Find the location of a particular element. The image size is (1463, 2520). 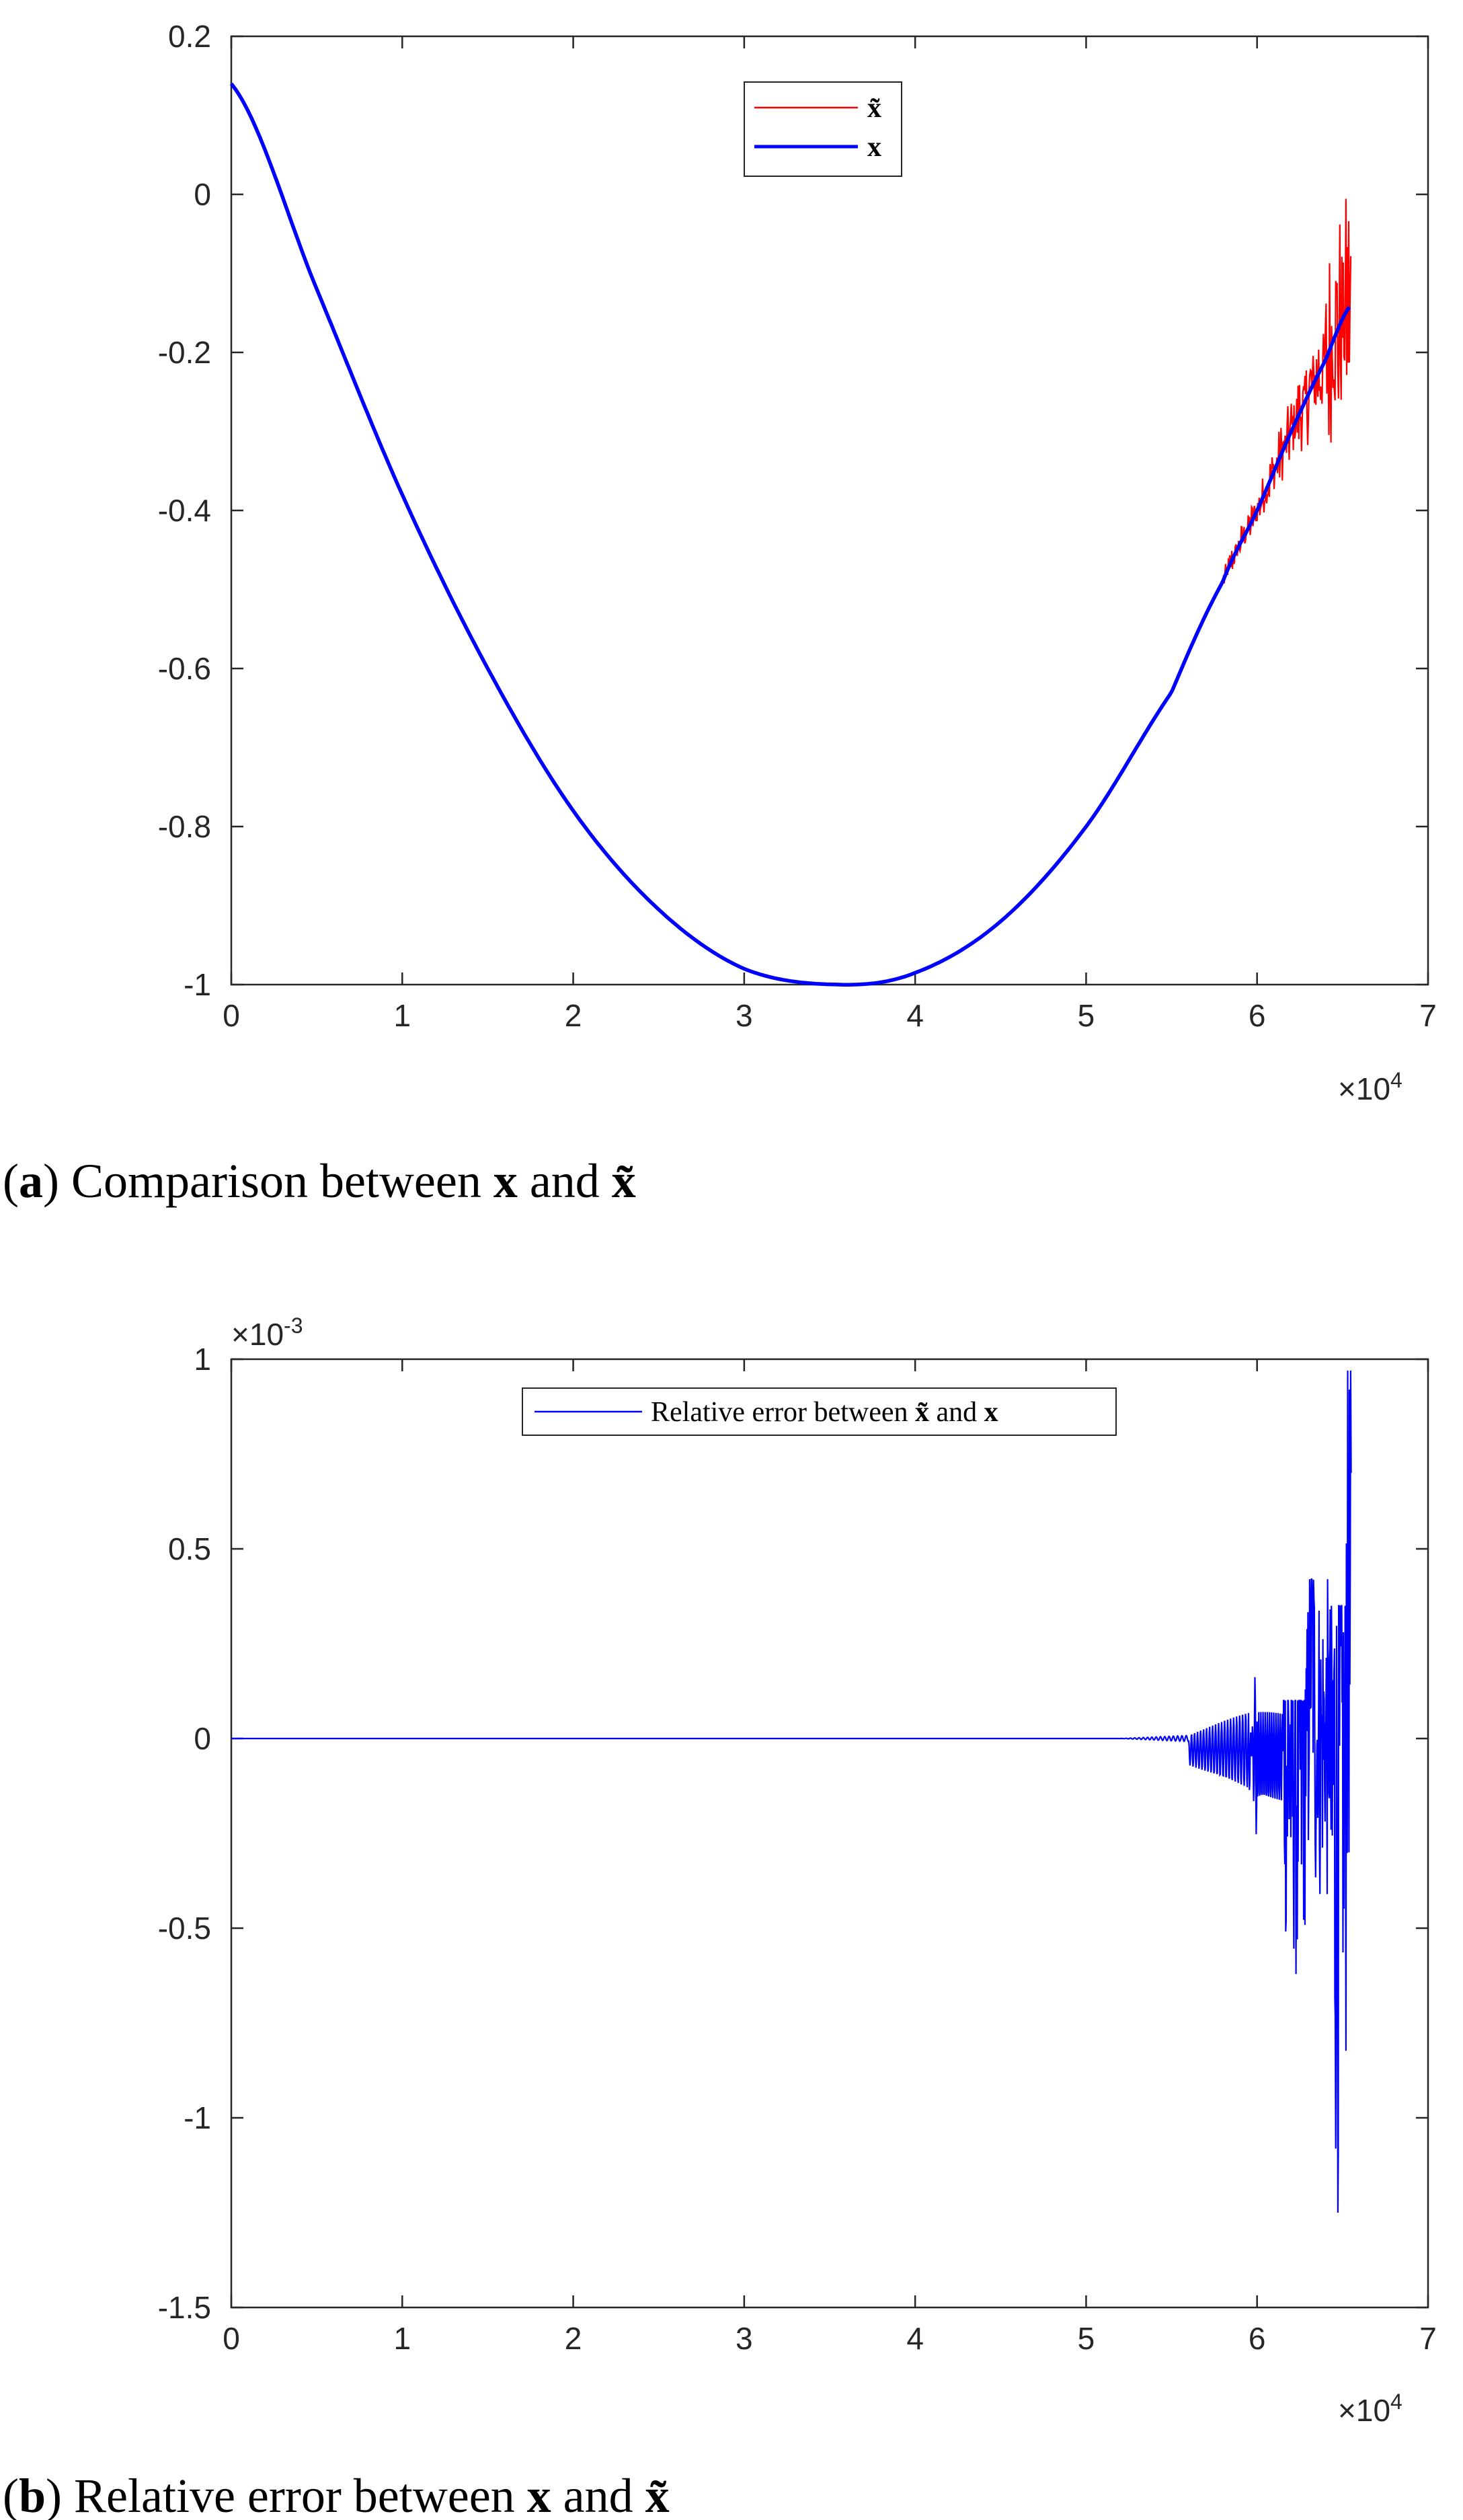

caption-a: (a) Comparison between x and x̃ is located at coordinates (319, 1181).